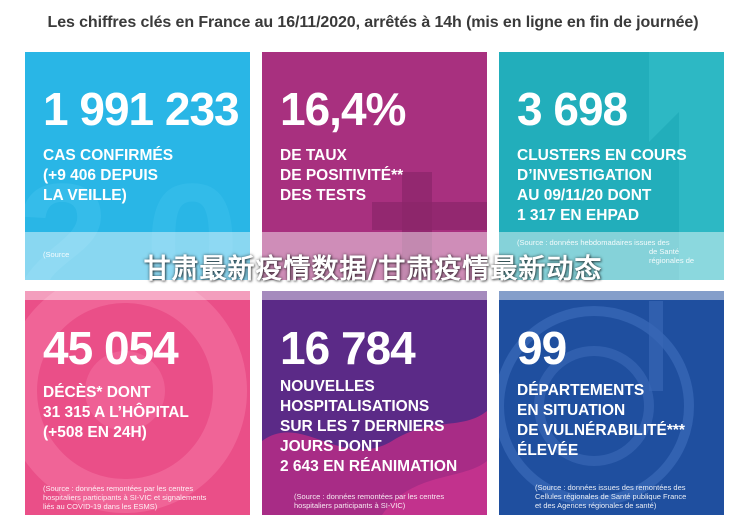  Describe the element at coordinates (355, 406) in the screenshot. I see `card-line: HOSPITALISATIONS` at that location.